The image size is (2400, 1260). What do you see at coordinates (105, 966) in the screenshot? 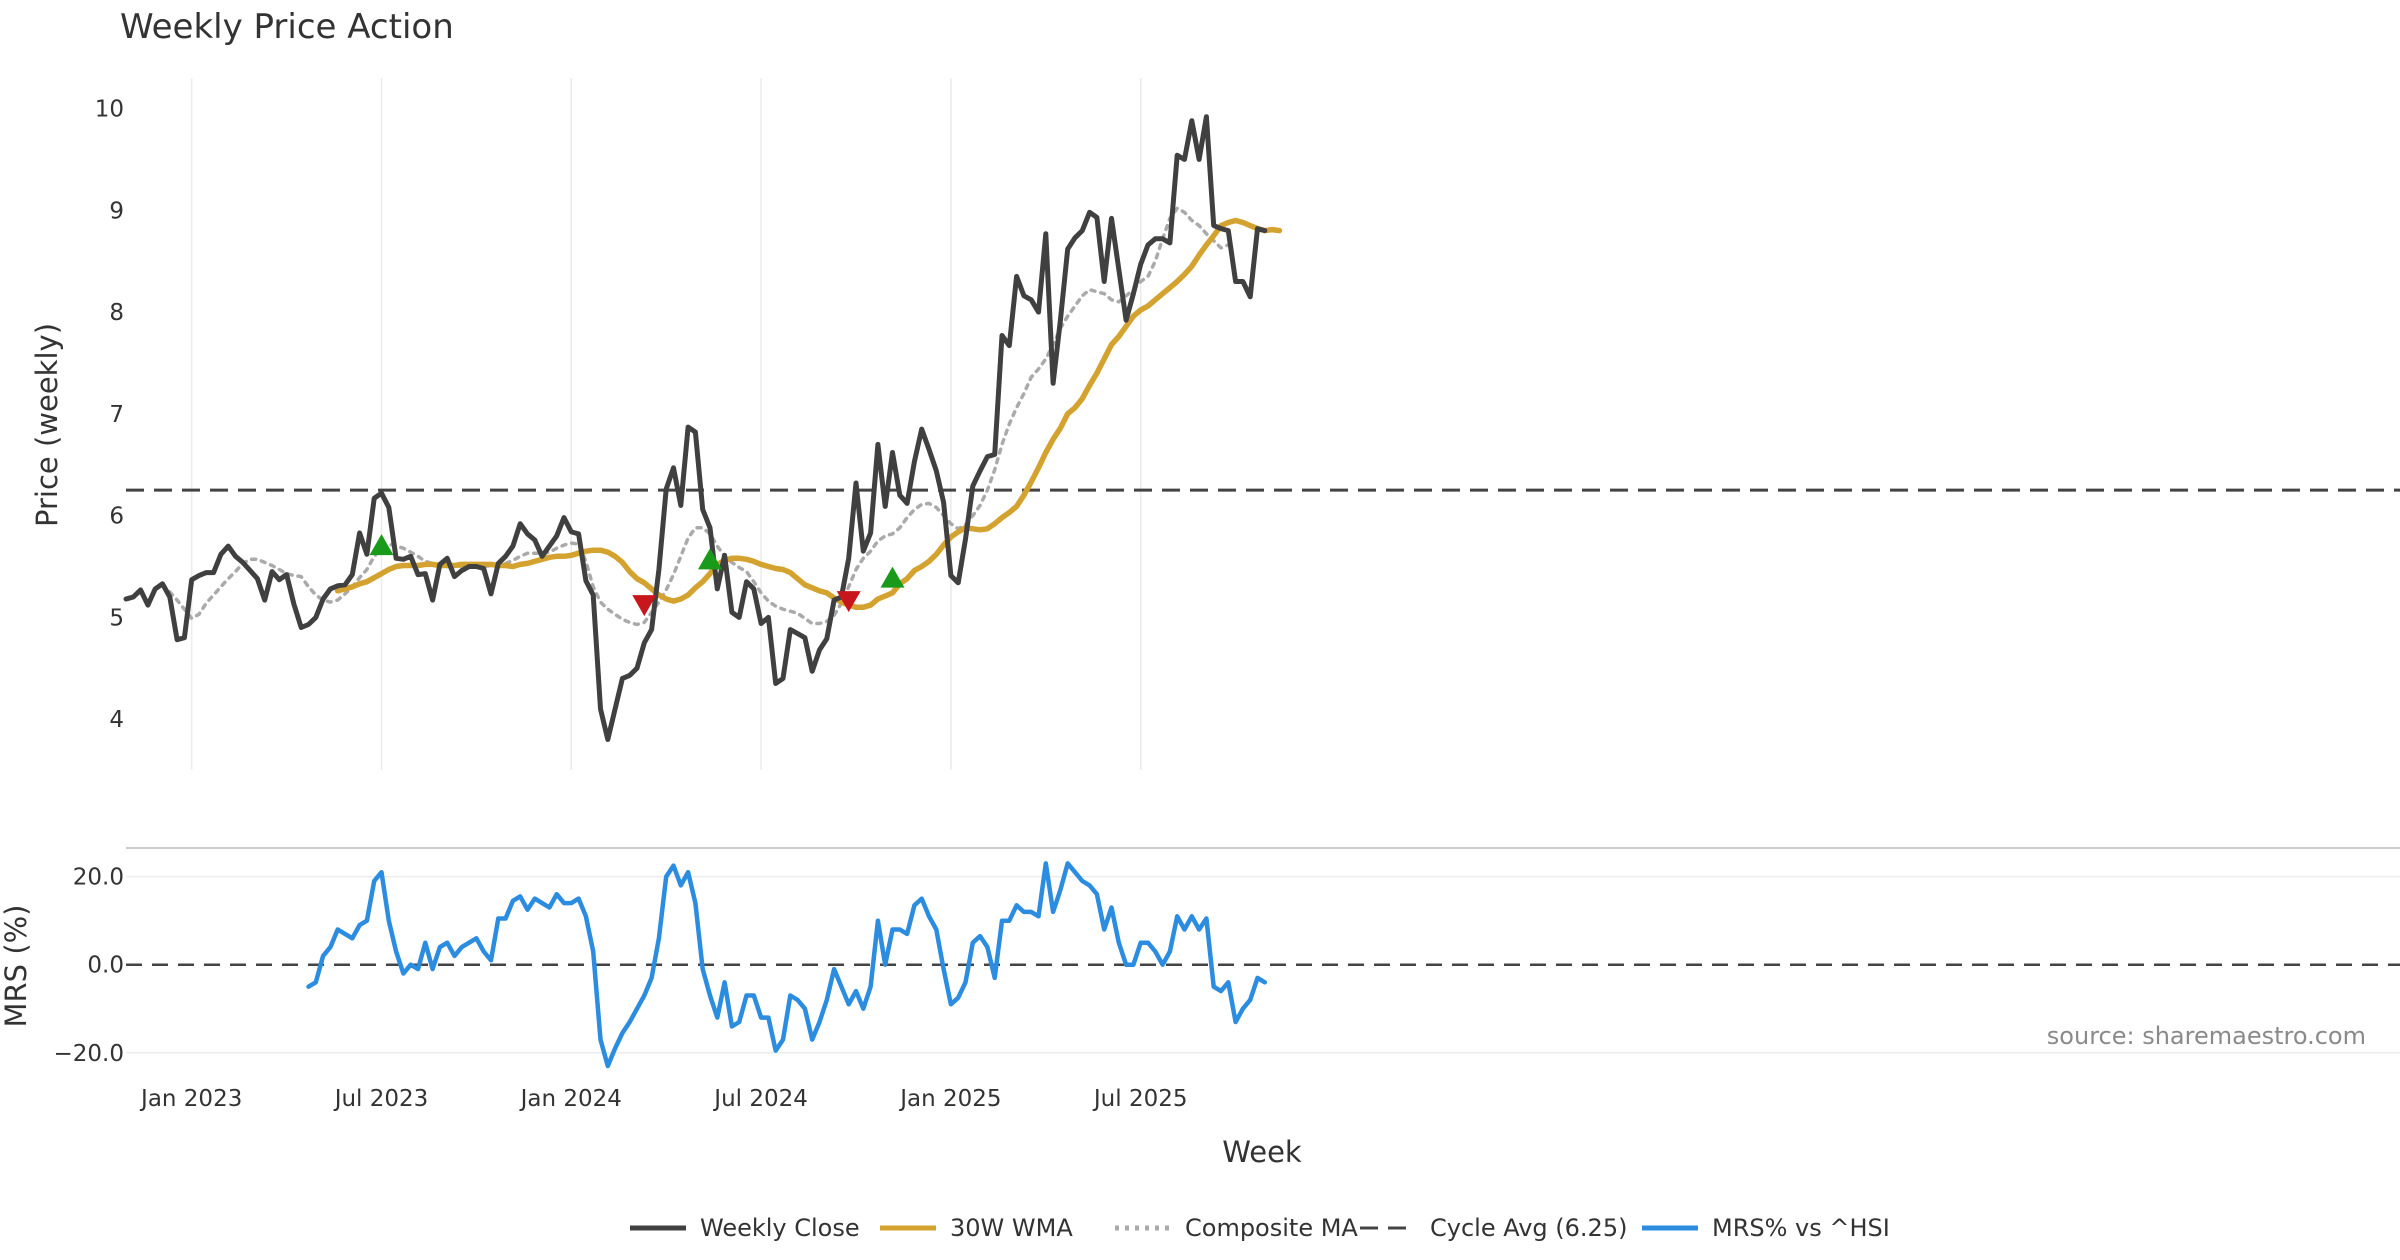
I see `mrs-y-tick-label: 0.0` at bounding box center [105, 966].